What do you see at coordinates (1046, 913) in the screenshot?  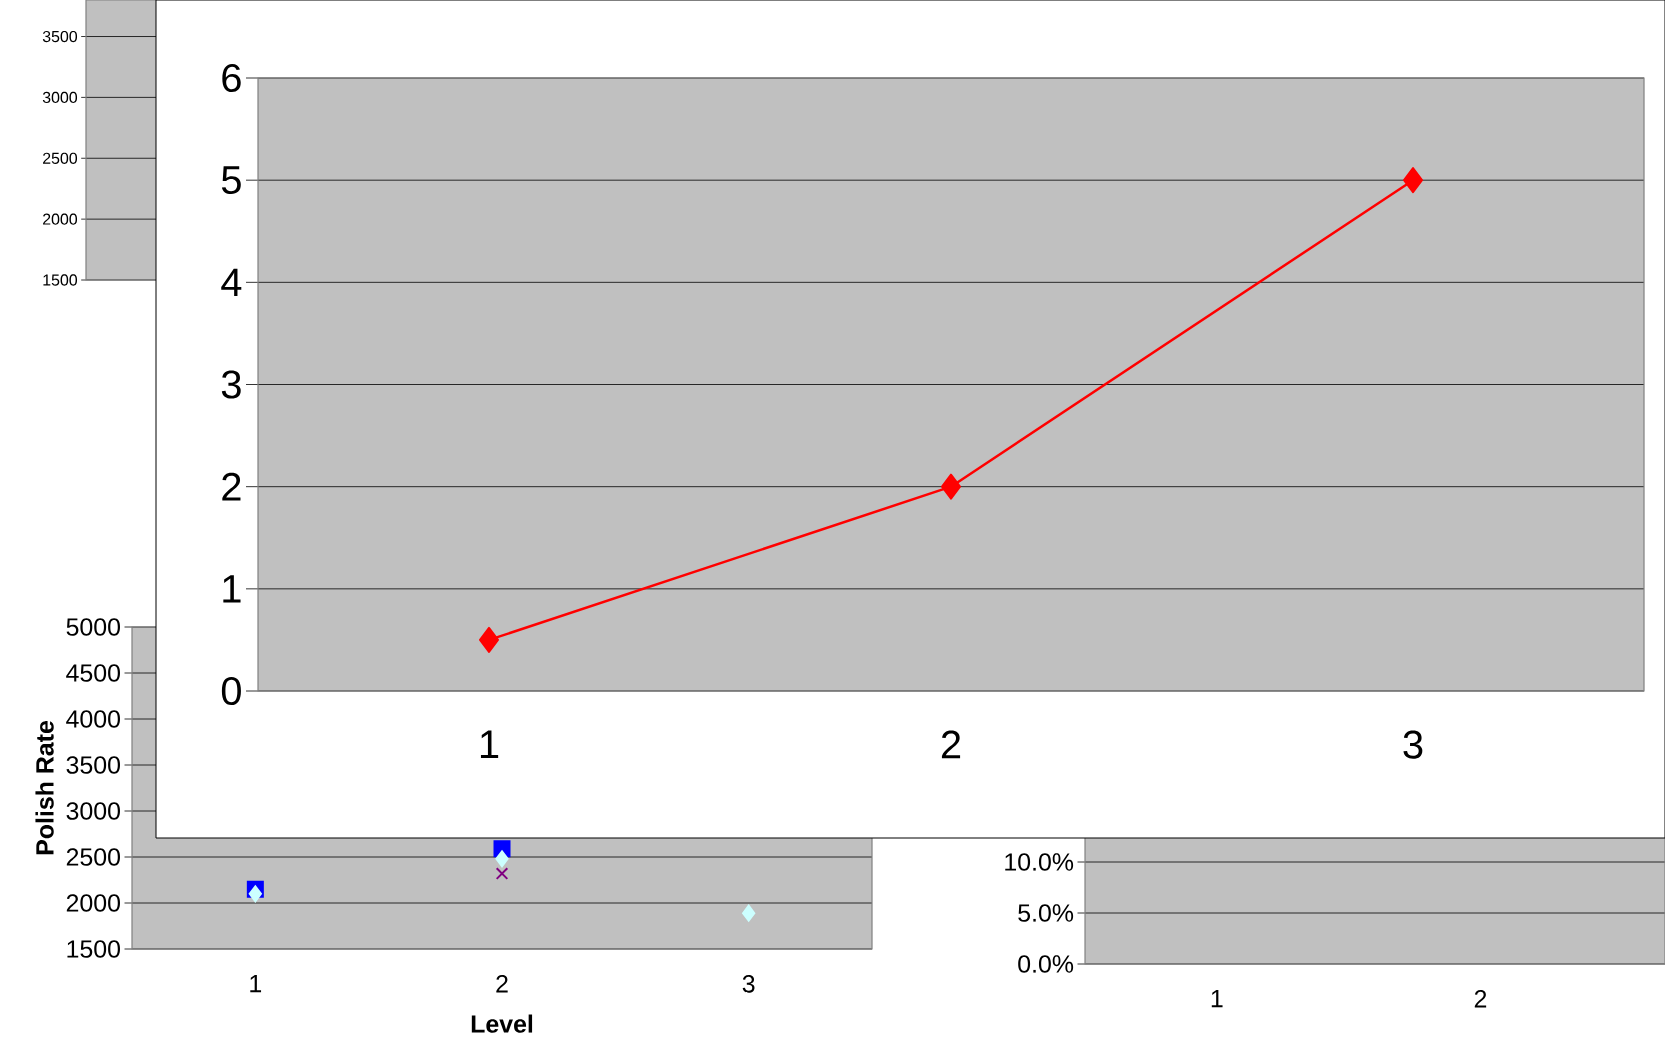 I see `y-tick-label: 5.0%` at bounding box center [1046, 913].